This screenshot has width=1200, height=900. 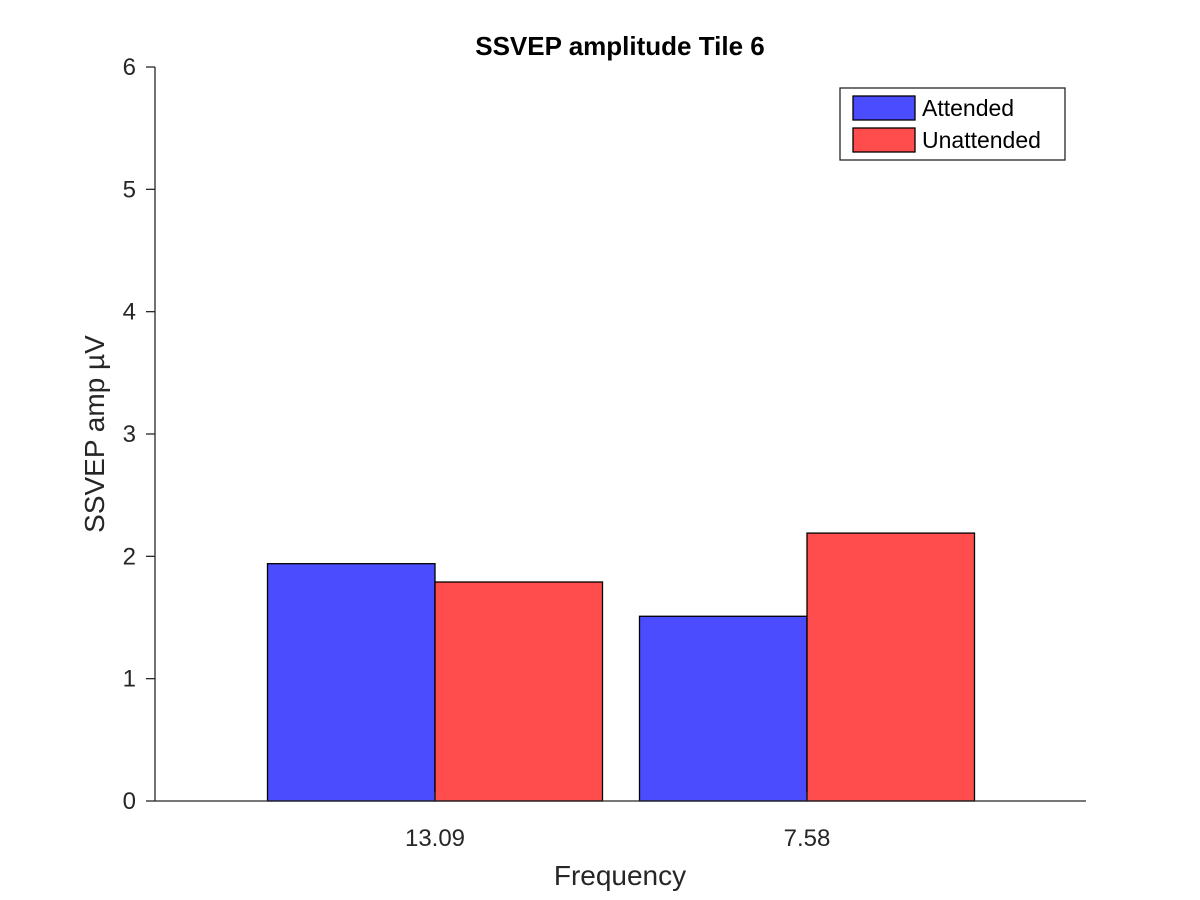 What do you see at coordinates (981, 140) in the screenshot?
I see `legend-label-unattended: Unattended` at bounding box center [981, 140].